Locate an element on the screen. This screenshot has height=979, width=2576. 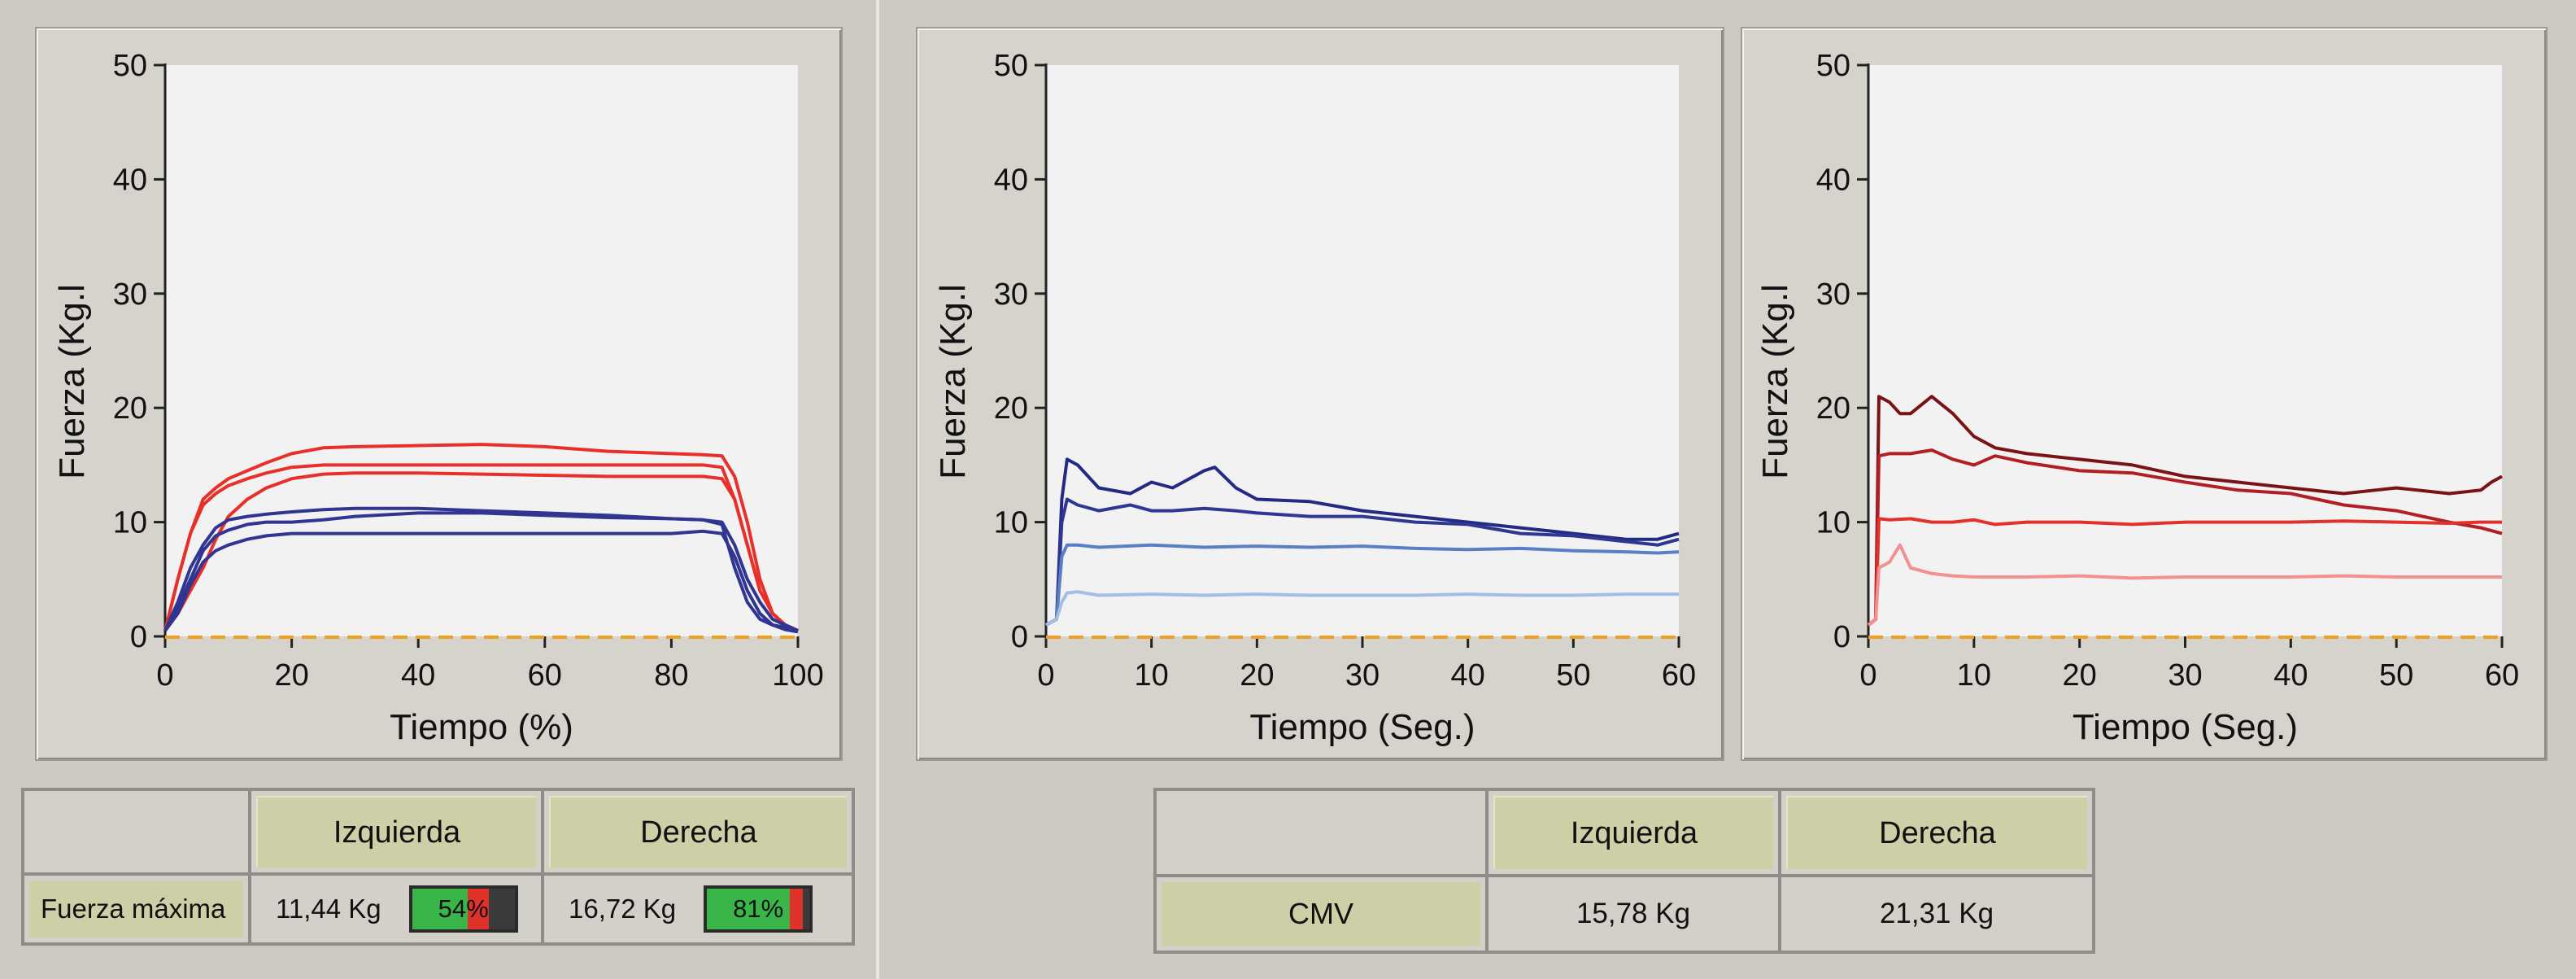
cmv-row-label-cell: CMV is located at coordinates (1321, 914).